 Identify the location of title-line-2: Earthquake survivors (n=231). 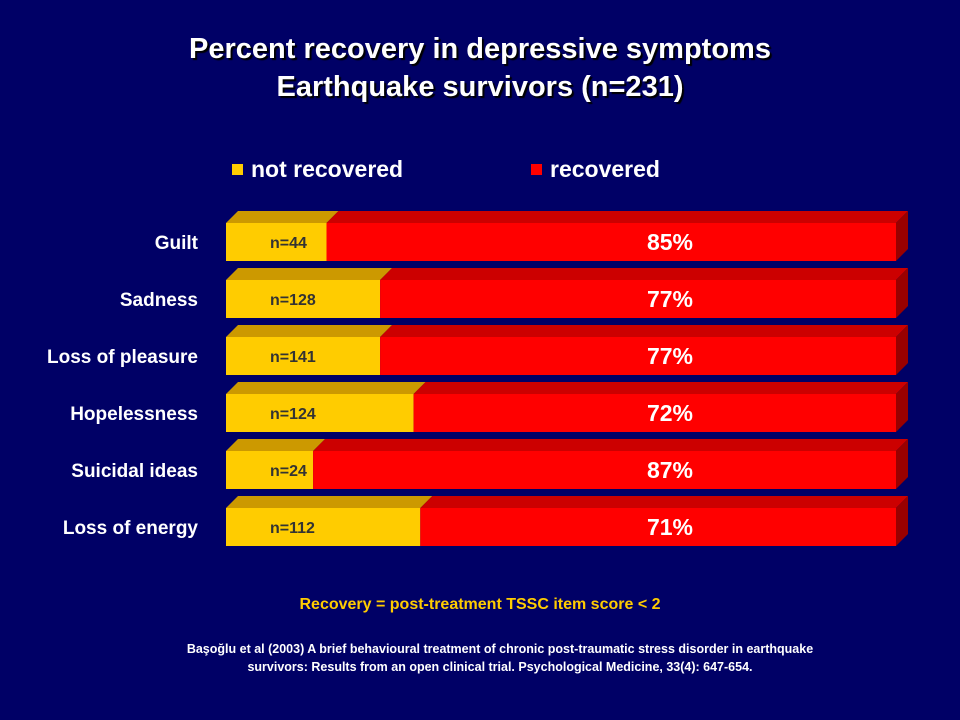
(480, 87).